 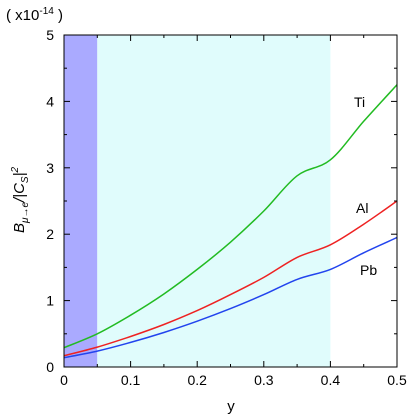 I want to click on y-axis-label: Bμ→e/|CS|2, so click(x=20, y=200).